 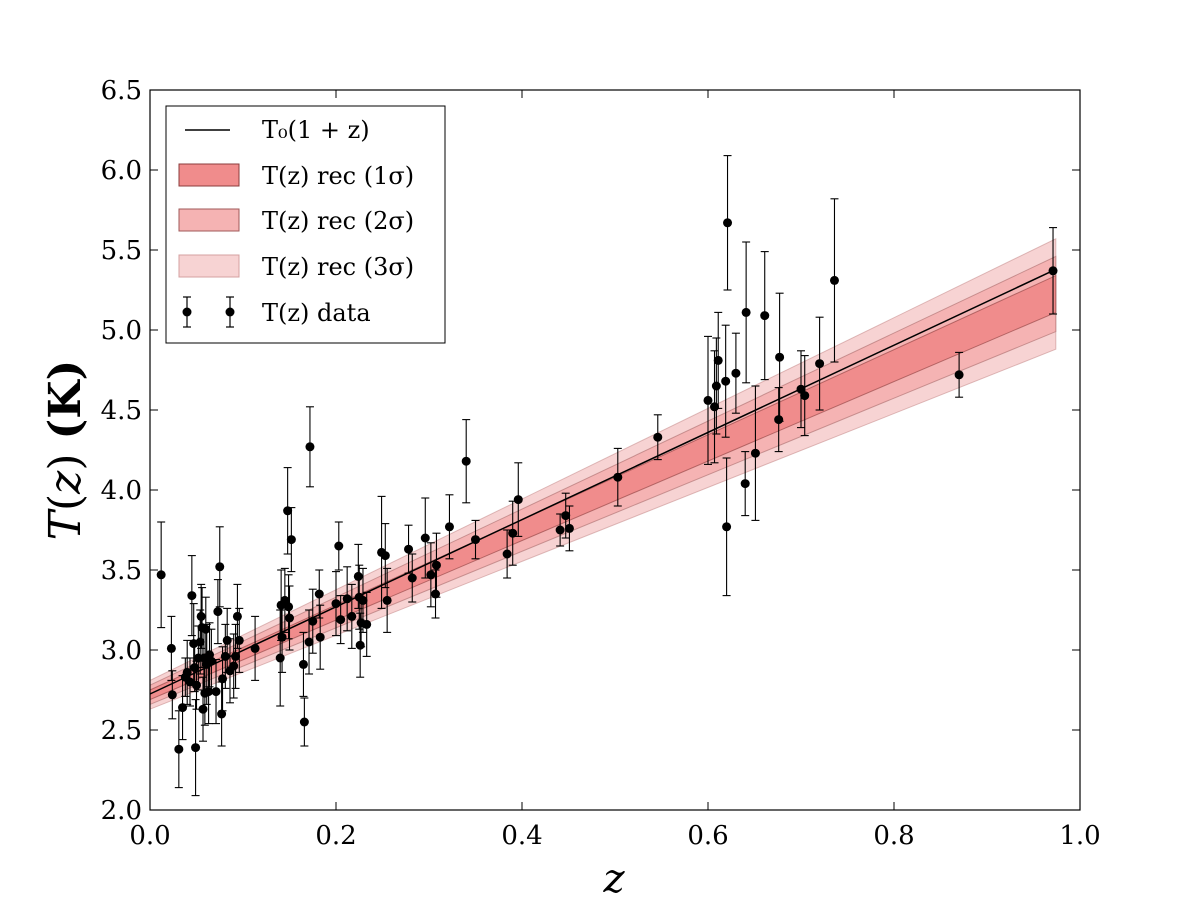 What do you see at coordinates (149, 836) in the screenshot?
I see `x-tick-label: 0.0` at bounding box center [149, 836].